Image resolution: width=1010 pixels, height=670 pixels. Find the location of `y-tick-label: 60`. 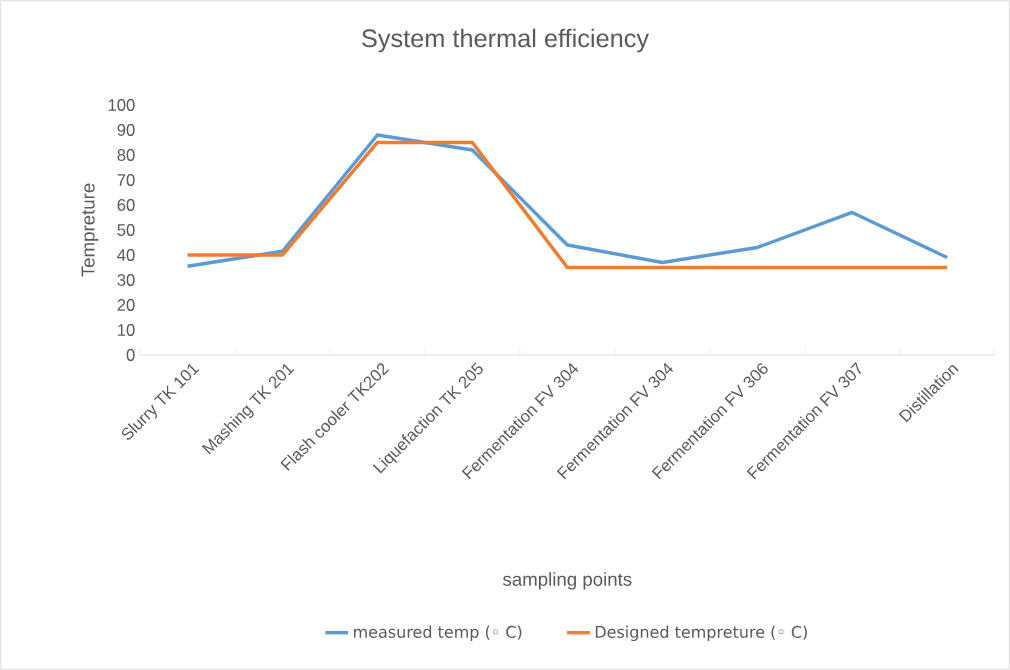

y-tick-label: 60 is located at coordinates (126, 205).